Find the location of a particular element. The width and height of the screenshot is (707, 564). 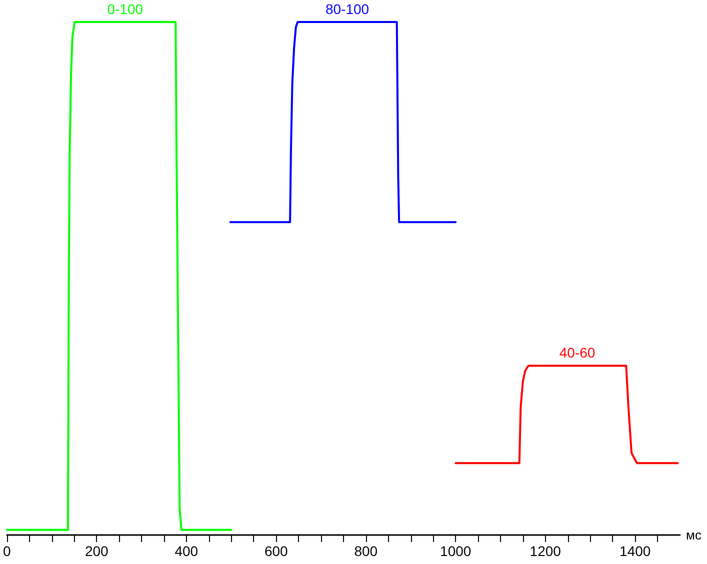

x-axis-title: мс is located at coordinates (694, 535).